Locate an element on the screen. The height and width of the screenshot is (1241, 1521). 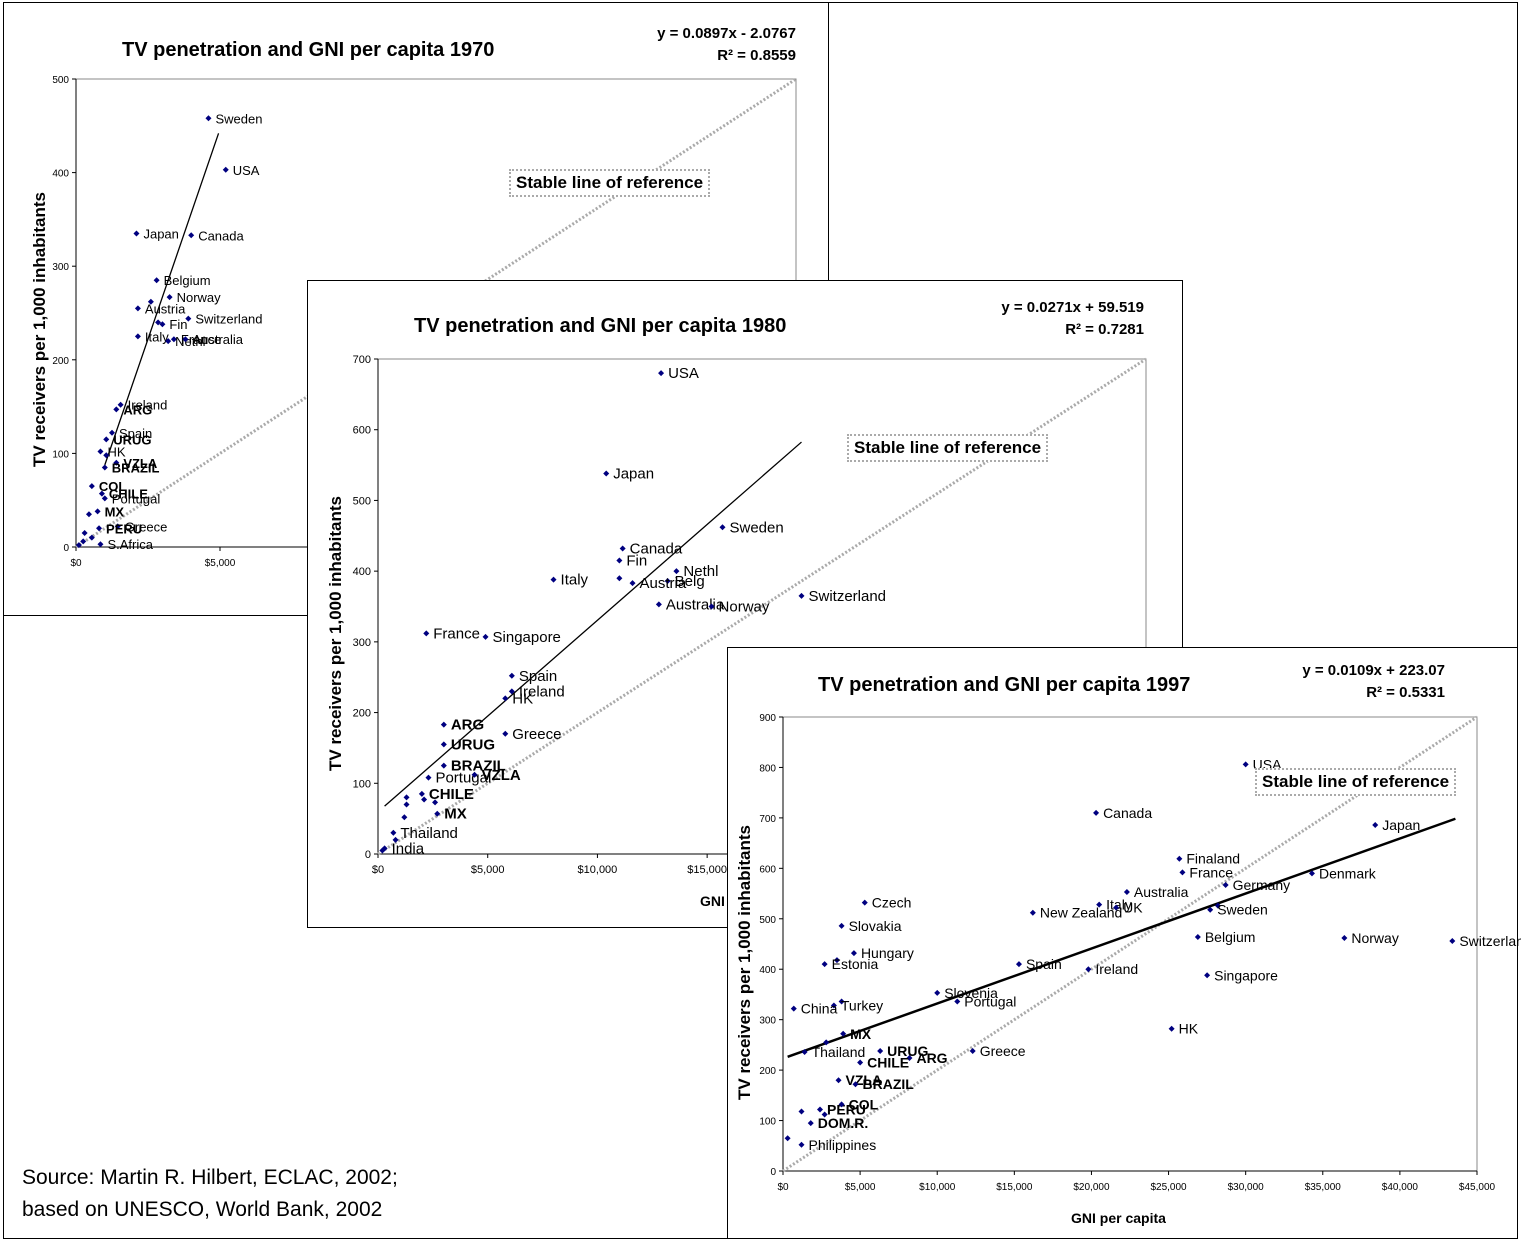
point-label: Canada is located at coordinates (1127, 813).